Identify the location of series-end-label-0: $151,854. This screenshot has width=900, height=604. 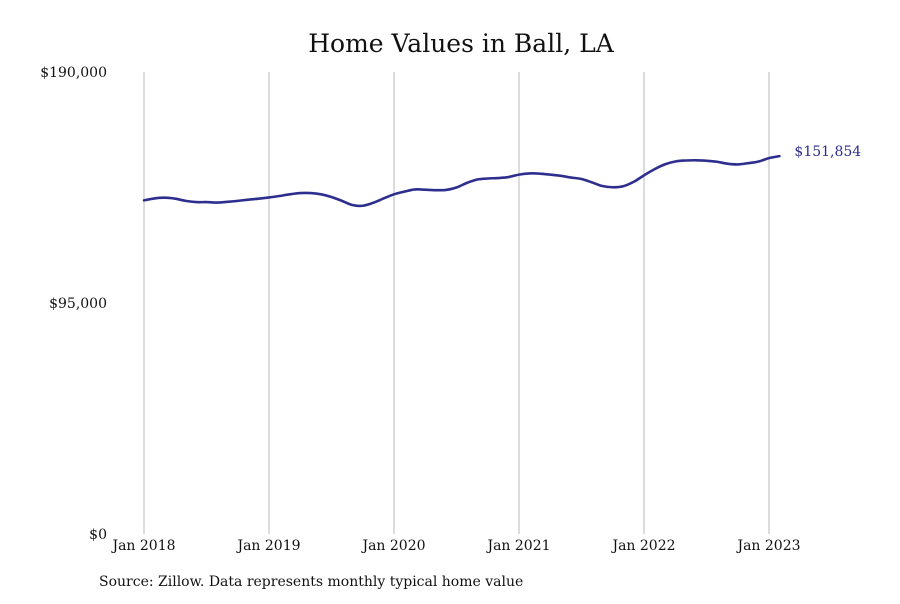
(827, 152).